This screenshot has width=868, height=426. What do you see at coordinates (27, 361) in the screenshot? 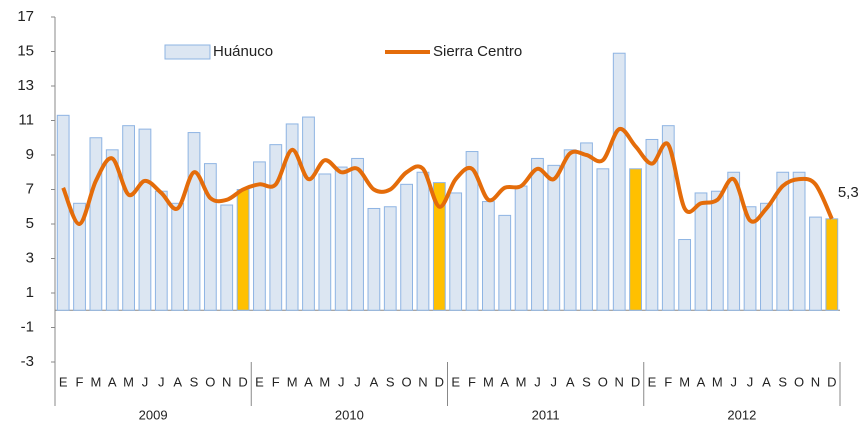
I see `y-tick-label: -3` at bounding box center [27, 361].